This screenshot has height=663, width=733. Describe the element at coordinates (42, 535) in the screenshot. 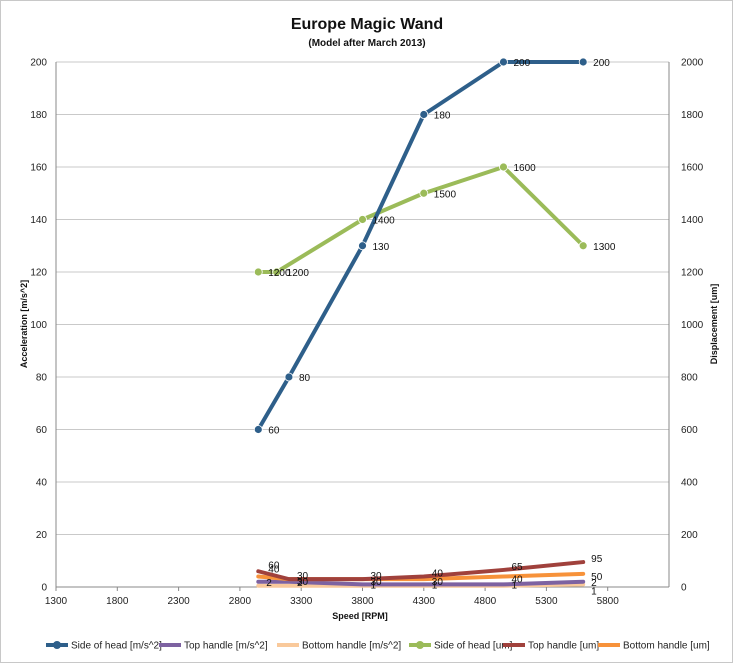

I see `y-tick-label: 20` at that location.